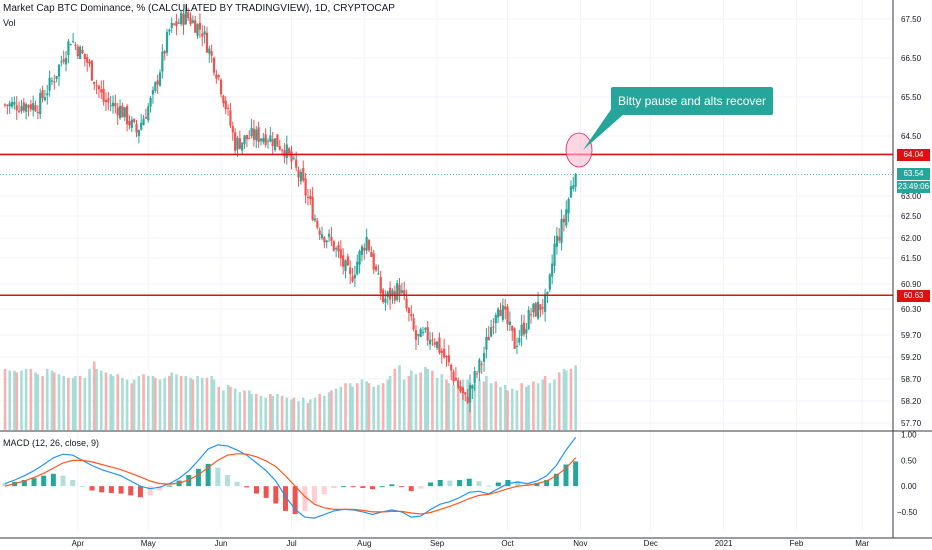 The width and height of the screenshot is (932, 550). I want to click on x-tick-label: Aug, so click(364, 543).